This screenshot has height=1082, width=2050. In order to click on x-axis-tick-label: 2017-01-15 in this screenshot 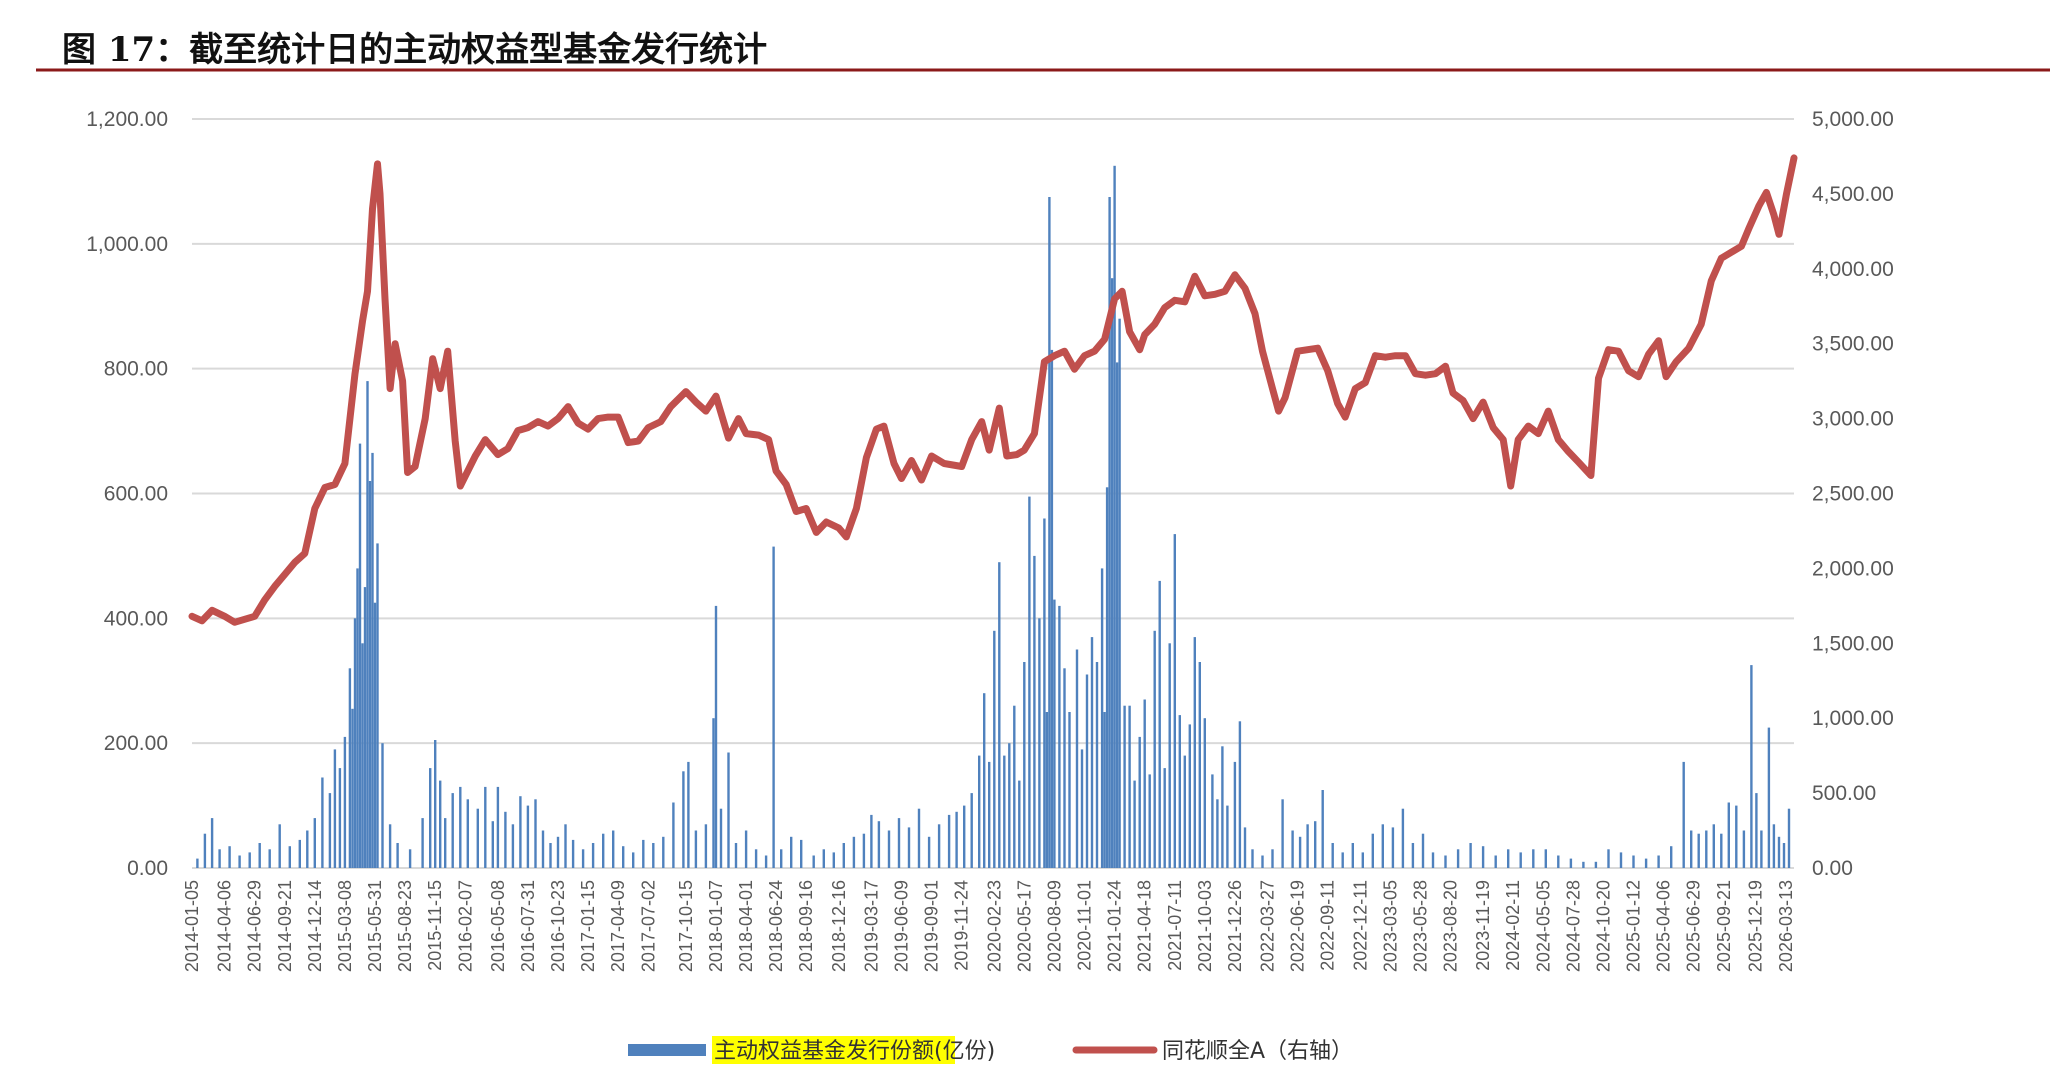, I will do `click(588, 926)`.